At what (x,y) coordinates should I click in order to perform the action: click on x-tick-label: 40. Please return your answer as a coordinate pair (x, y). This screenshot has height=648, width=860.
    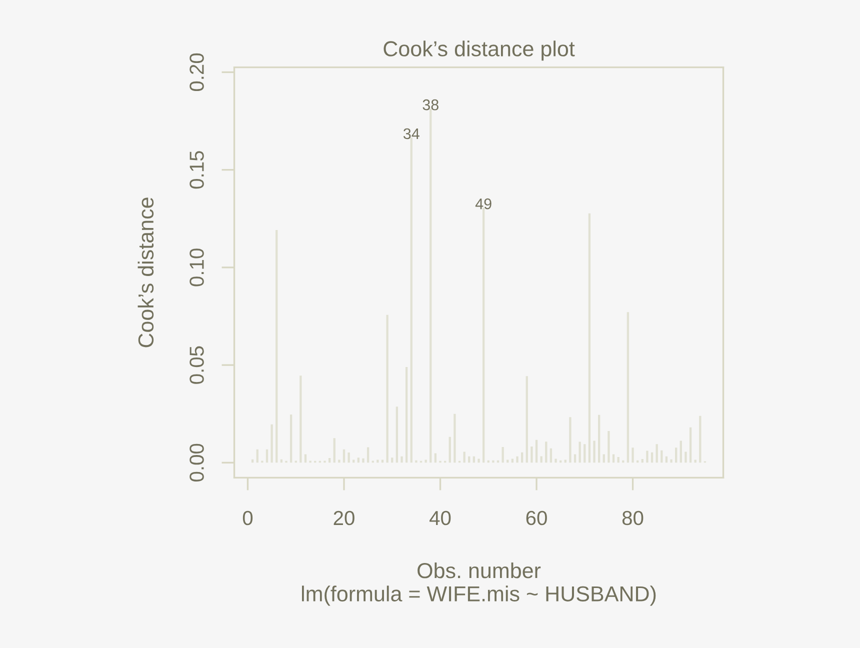
    Looking at the image, I should click on (440, 518).